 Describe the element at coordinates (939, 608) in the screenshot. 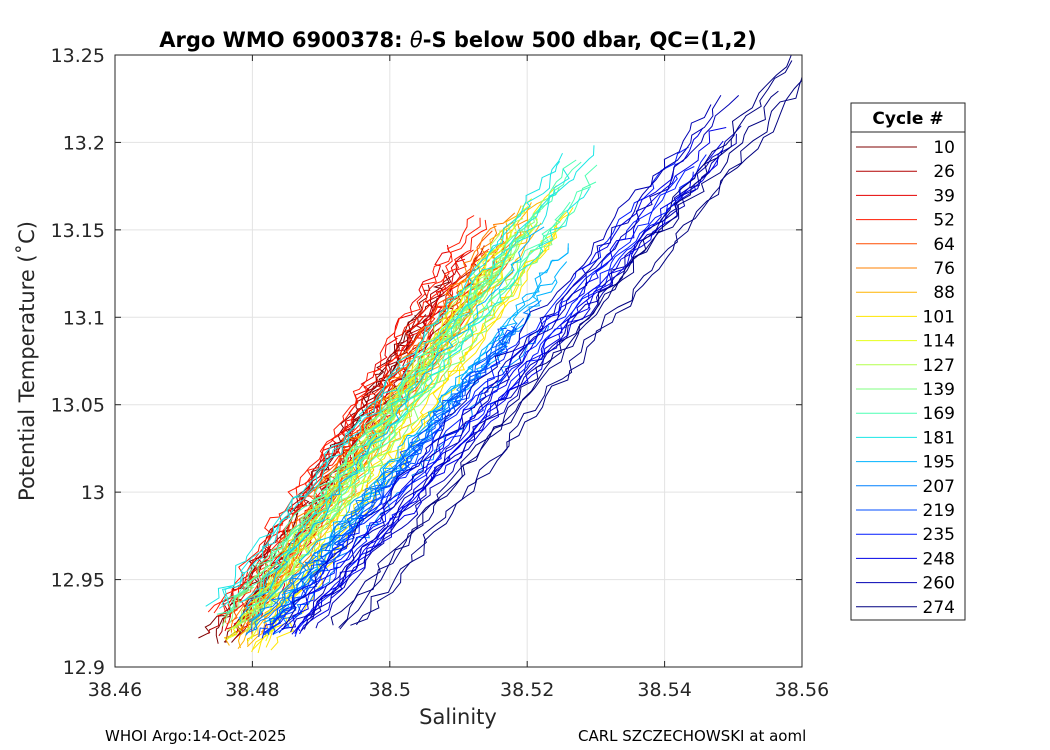

I see `legend-entry: 274` at that location.